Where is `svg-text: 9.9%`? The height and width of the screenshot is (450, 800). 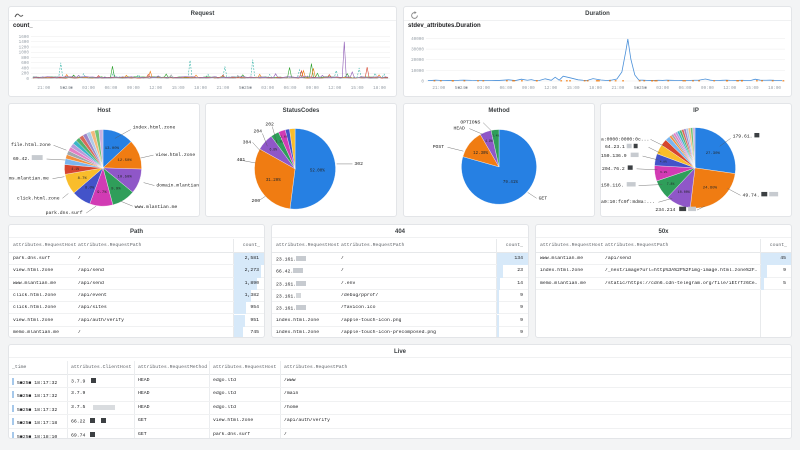
svg-text: 9.9% is located at coordinates (116, 189).